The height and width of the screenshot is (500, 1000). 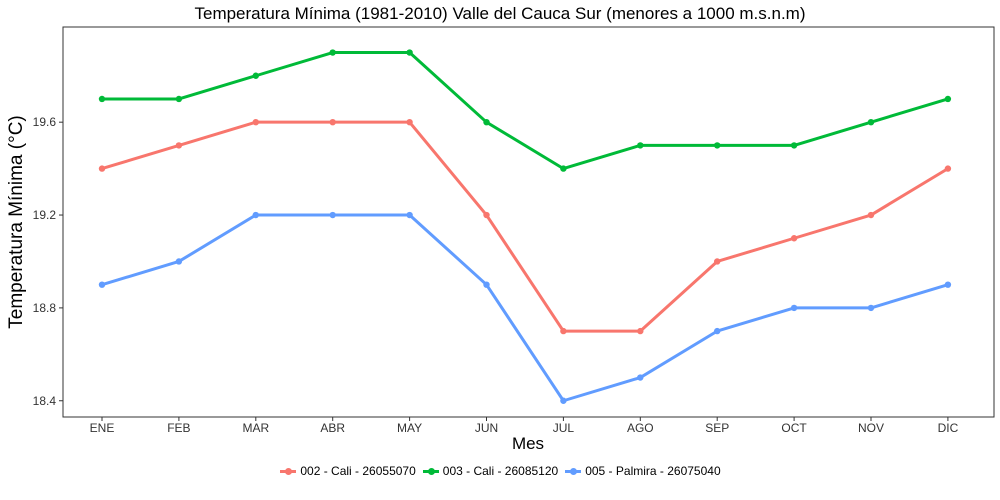 I want to click on y-axis-title: Temperatura Mínima (°C), so click(x=16, y=221).